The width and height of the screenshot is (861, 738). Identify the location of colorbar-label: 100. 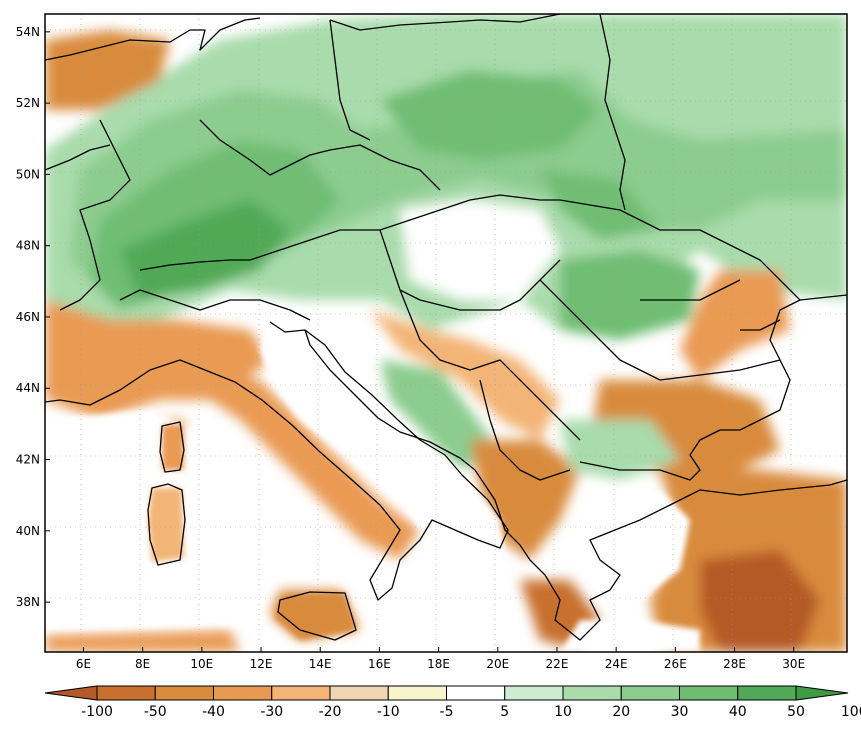
(851, 712).